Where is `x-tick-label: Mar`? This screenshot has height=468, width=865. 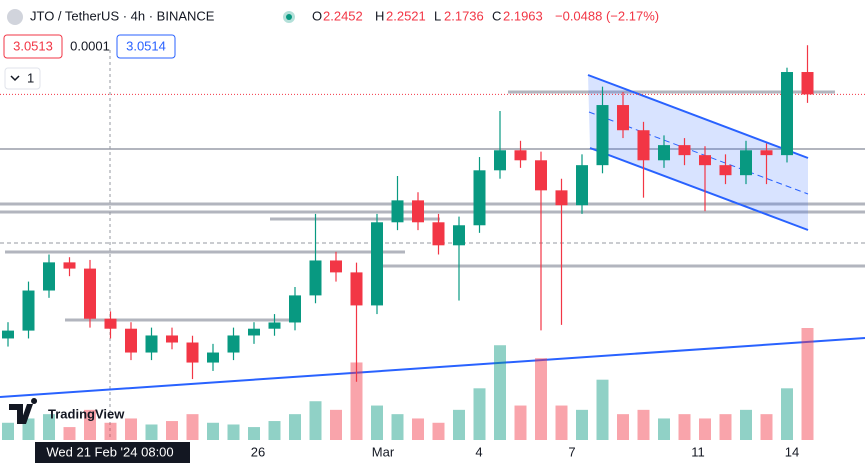 x-tick-label: Mar is located at coordinates (383, 451).